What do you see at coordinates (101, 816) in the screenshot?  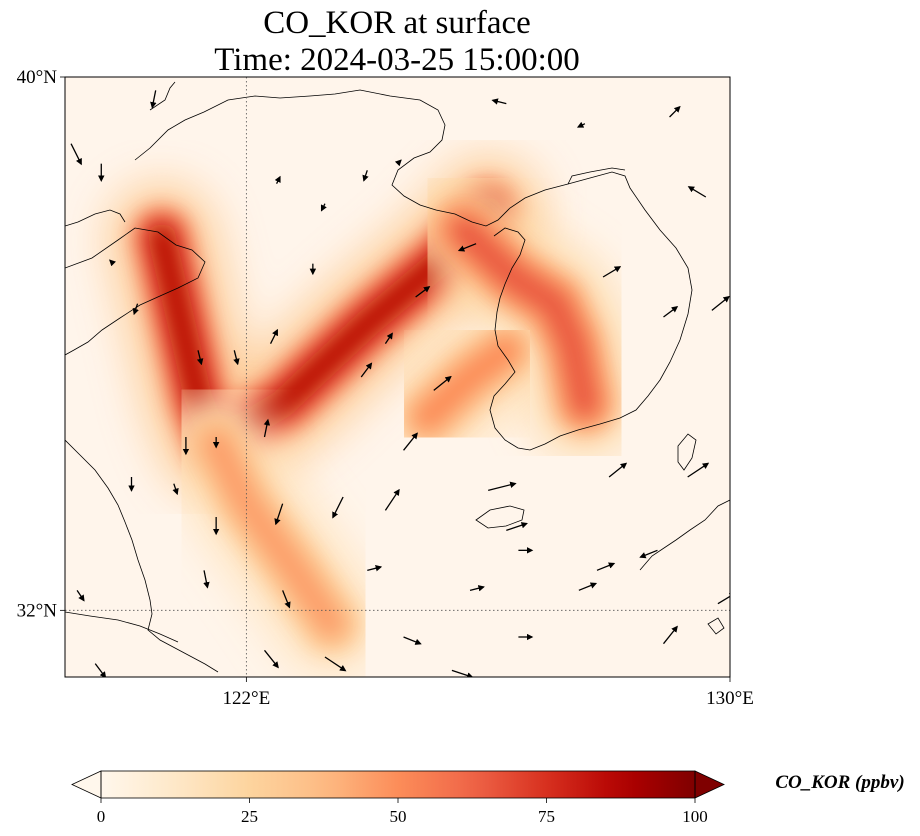 I see `colorbar-tick-label: 0` at bounding box center [101, 816].